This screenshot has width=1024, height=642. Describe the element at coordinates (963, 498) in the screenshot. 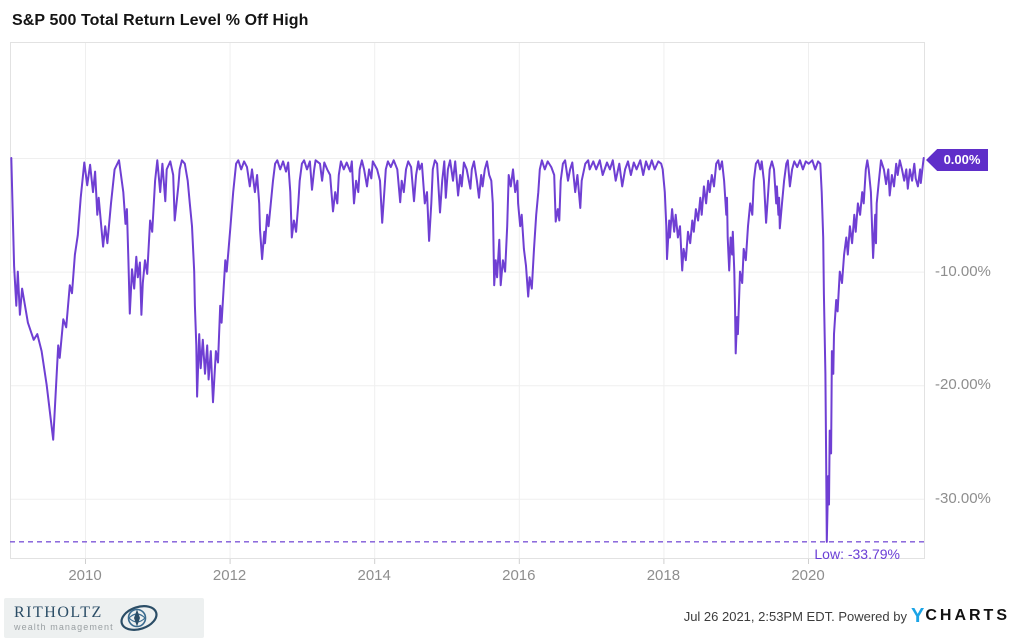

I see `y-axis-label: -30.00%` at that location.